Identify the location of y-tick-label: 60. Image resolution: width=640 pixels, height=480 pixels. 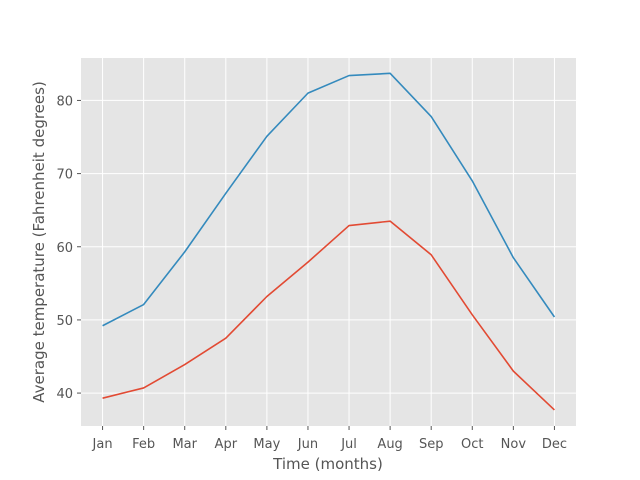
(64, 248).